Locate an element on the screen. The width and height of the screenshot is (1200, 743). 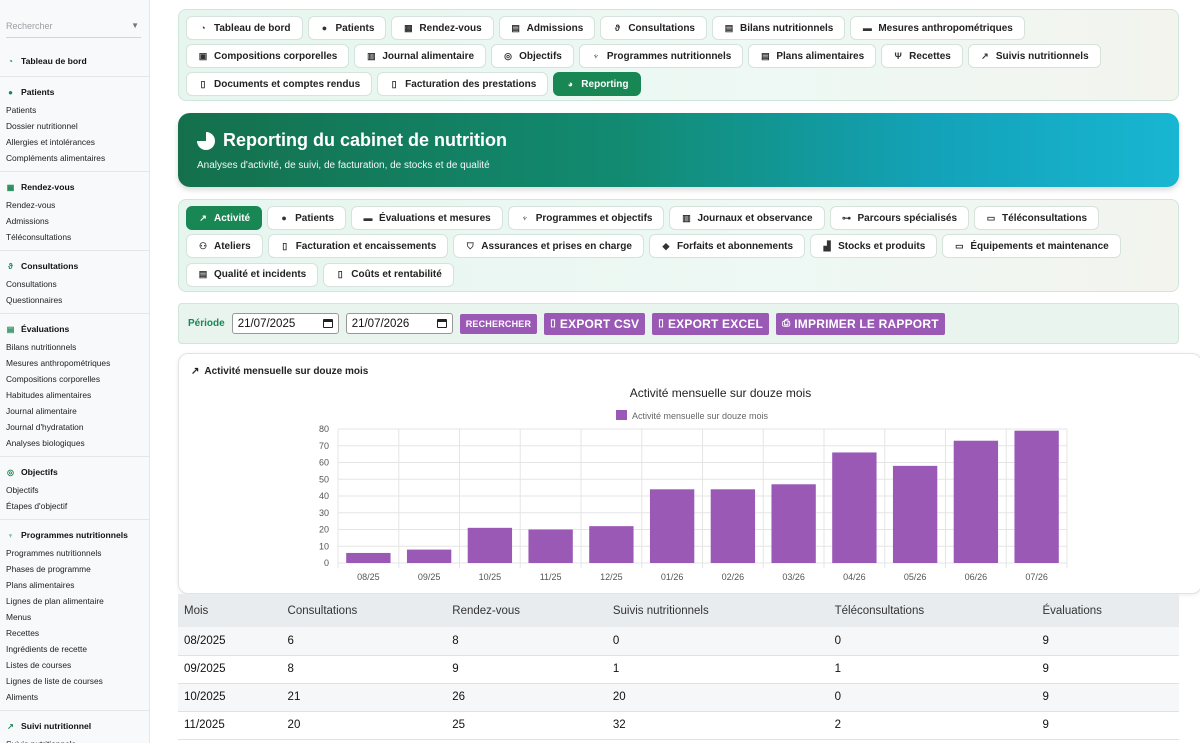
topnav-tab-15: ▯ Facturation des prestations is located at coordinates (463, 84).